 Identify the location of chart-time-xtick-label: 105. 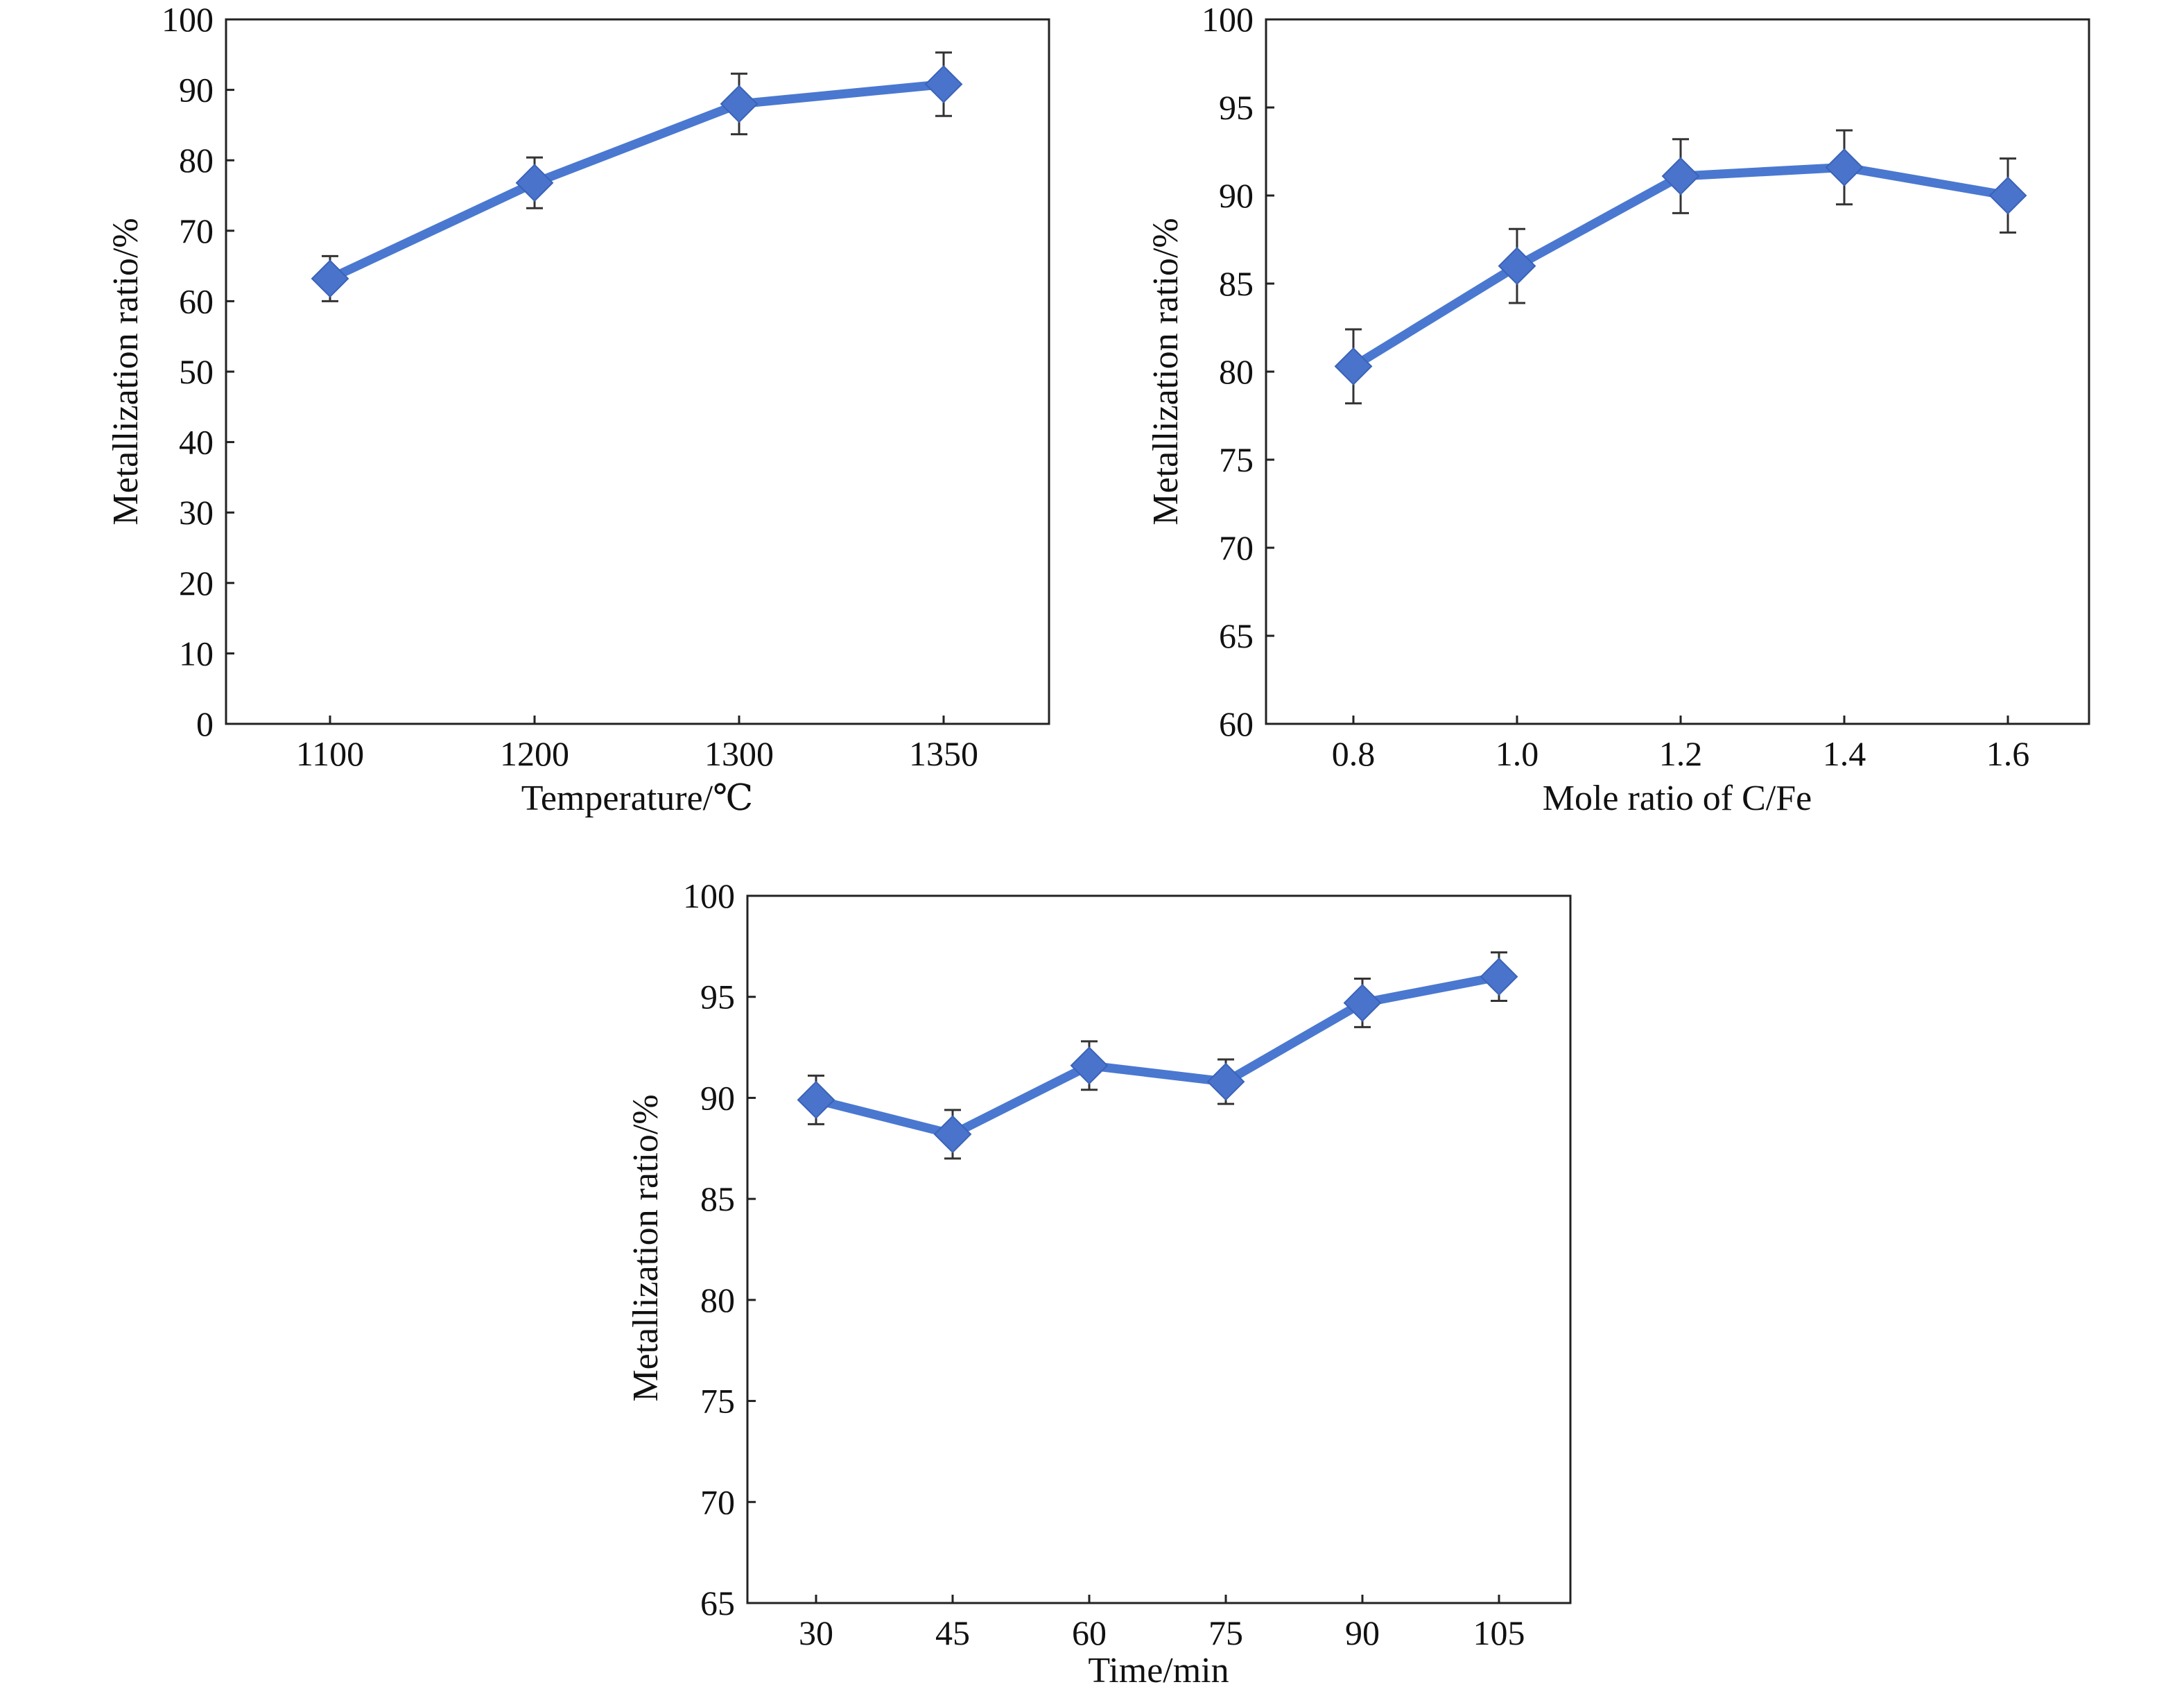
(1499, 1632).